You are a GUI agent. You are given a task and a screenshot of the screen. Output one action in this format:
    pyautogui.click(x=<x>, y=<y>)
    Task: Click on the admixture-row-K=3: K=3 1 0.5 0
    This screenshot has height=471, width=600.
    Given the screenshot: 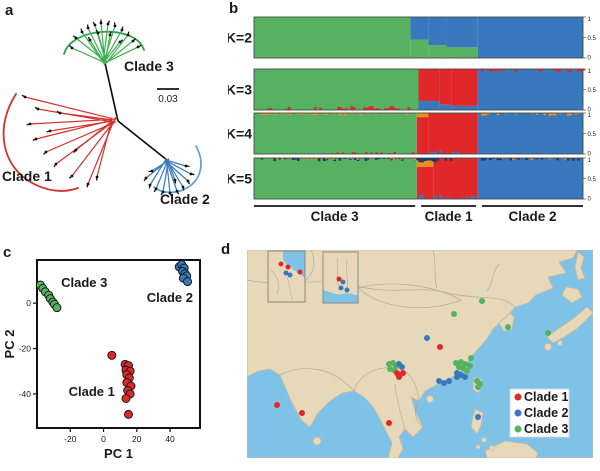 What is the action you would take?
    pyautogui.click(x=412, y=91)
    